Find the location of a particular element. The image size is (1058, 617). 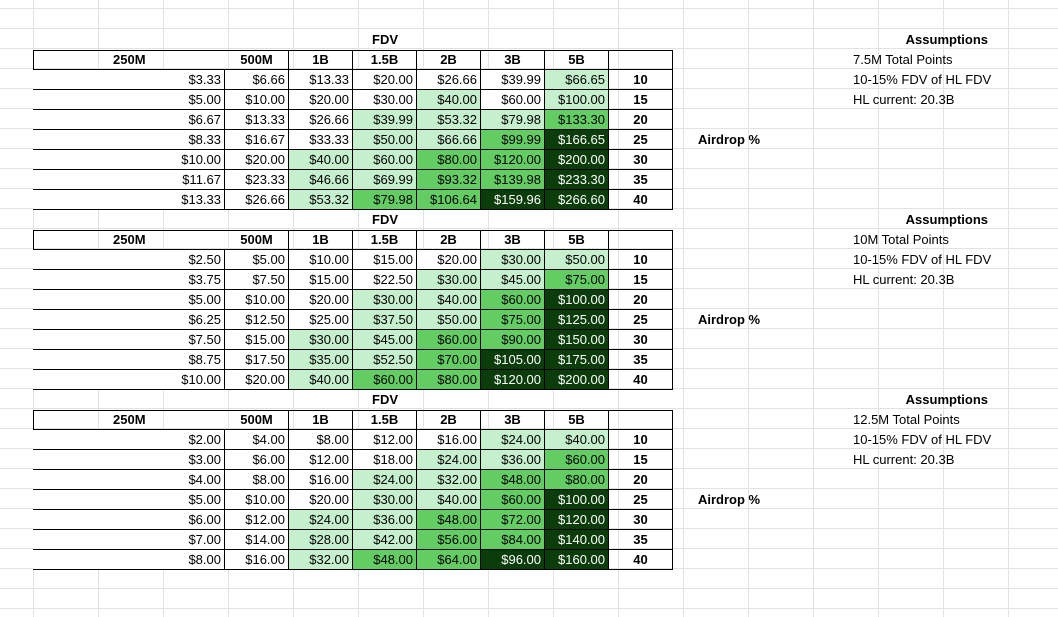

value-cell: $6.25 is located at coordinates (129, 320).